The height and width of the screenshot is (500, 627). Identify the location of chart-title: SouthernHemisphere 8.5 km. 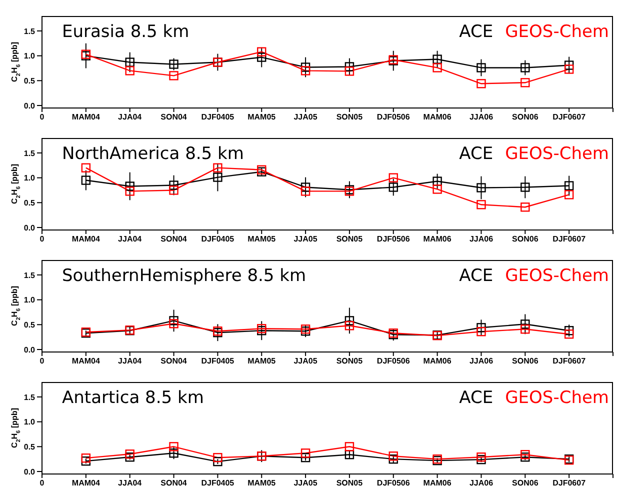
(184, 276).